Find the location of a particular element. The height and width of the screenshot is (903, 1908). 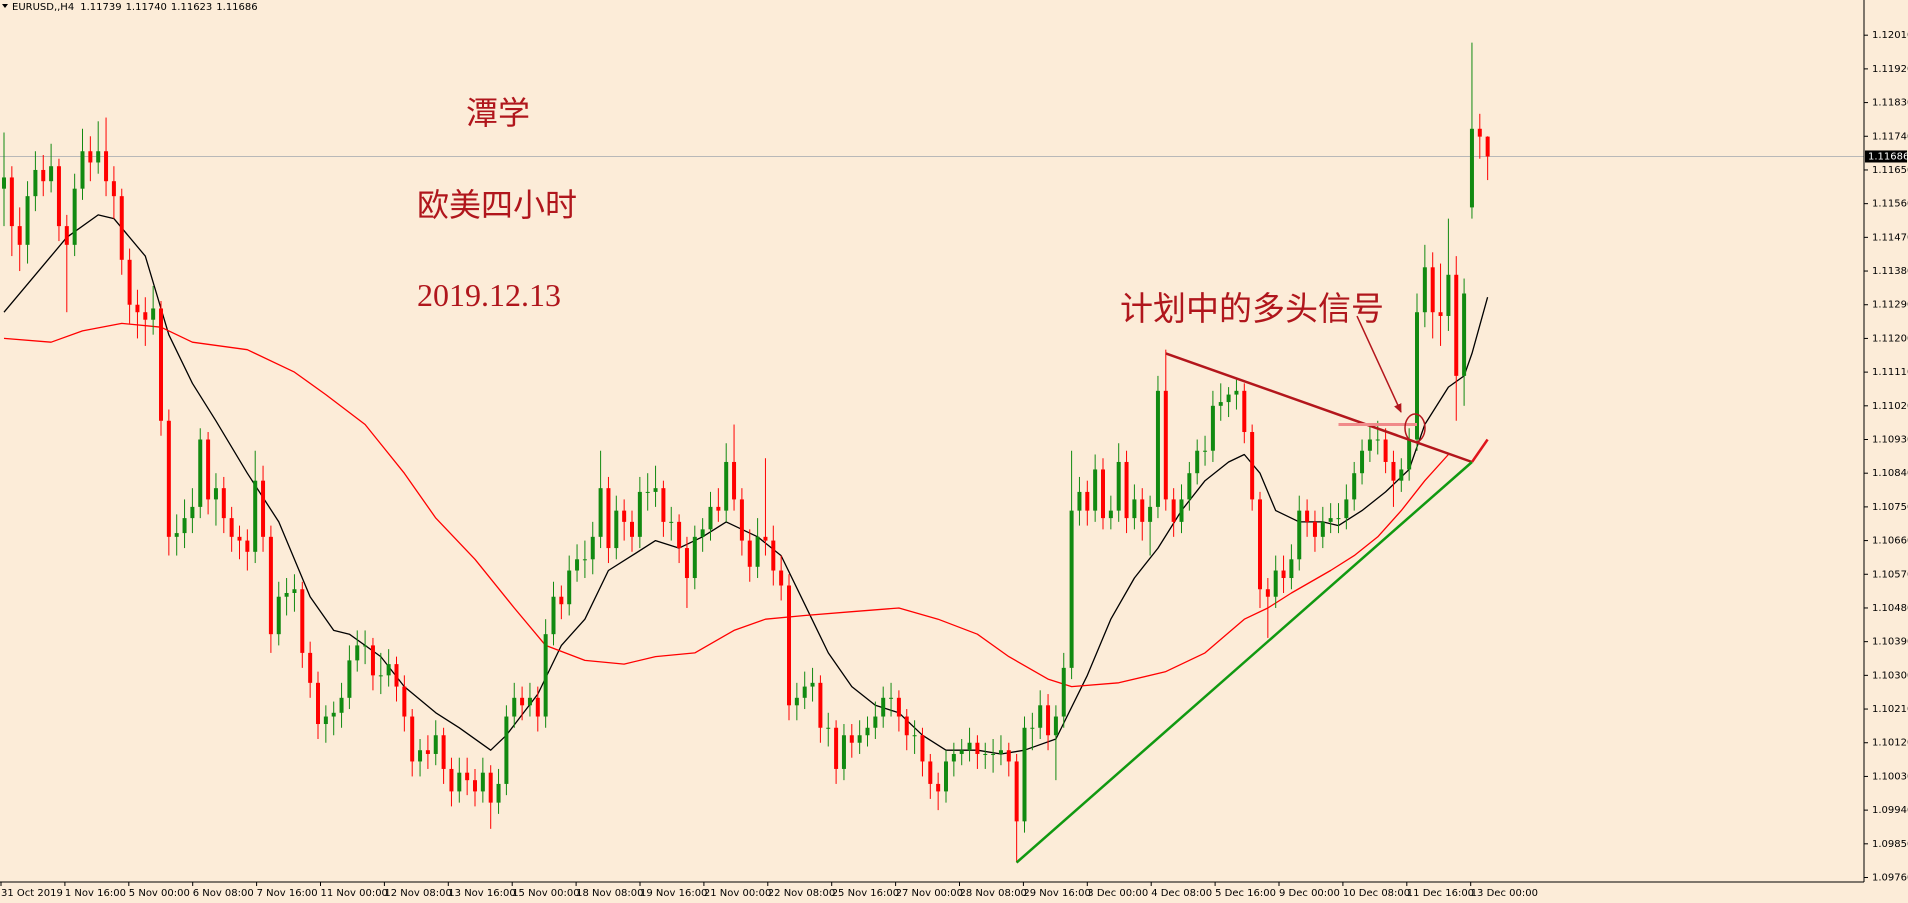

y-tick-label: 1.11020 is located at coordinates (1890, 406).